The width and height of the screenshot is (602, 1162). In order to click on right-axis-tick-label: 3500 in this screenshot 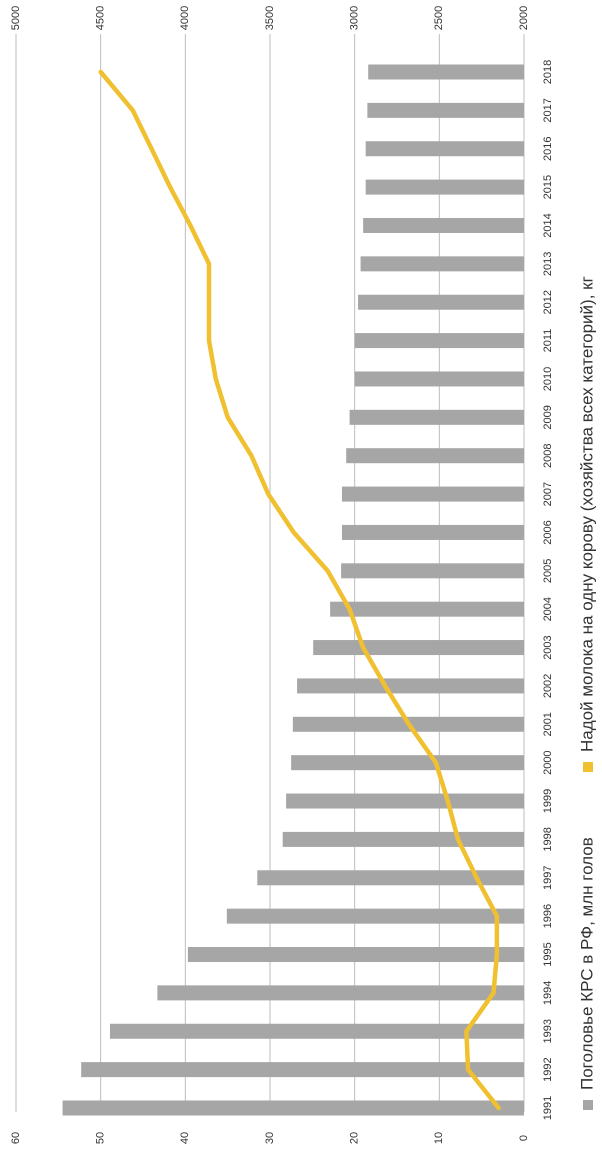, I will do `click(270, 18)`.